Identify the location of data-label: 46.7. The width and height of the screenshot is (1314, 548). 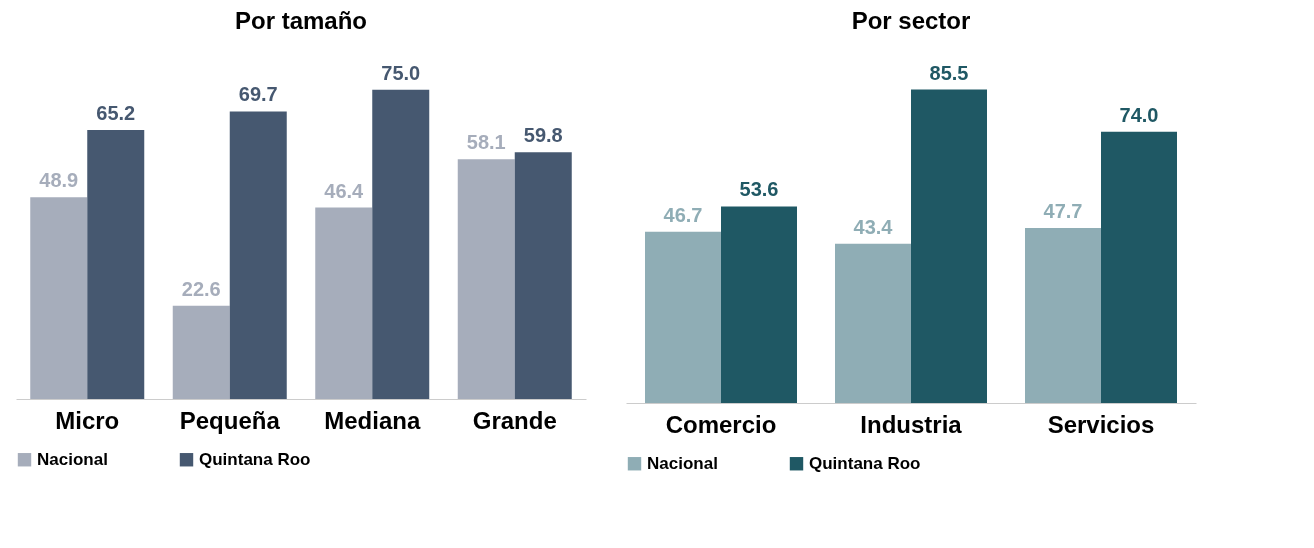
(683, 214).